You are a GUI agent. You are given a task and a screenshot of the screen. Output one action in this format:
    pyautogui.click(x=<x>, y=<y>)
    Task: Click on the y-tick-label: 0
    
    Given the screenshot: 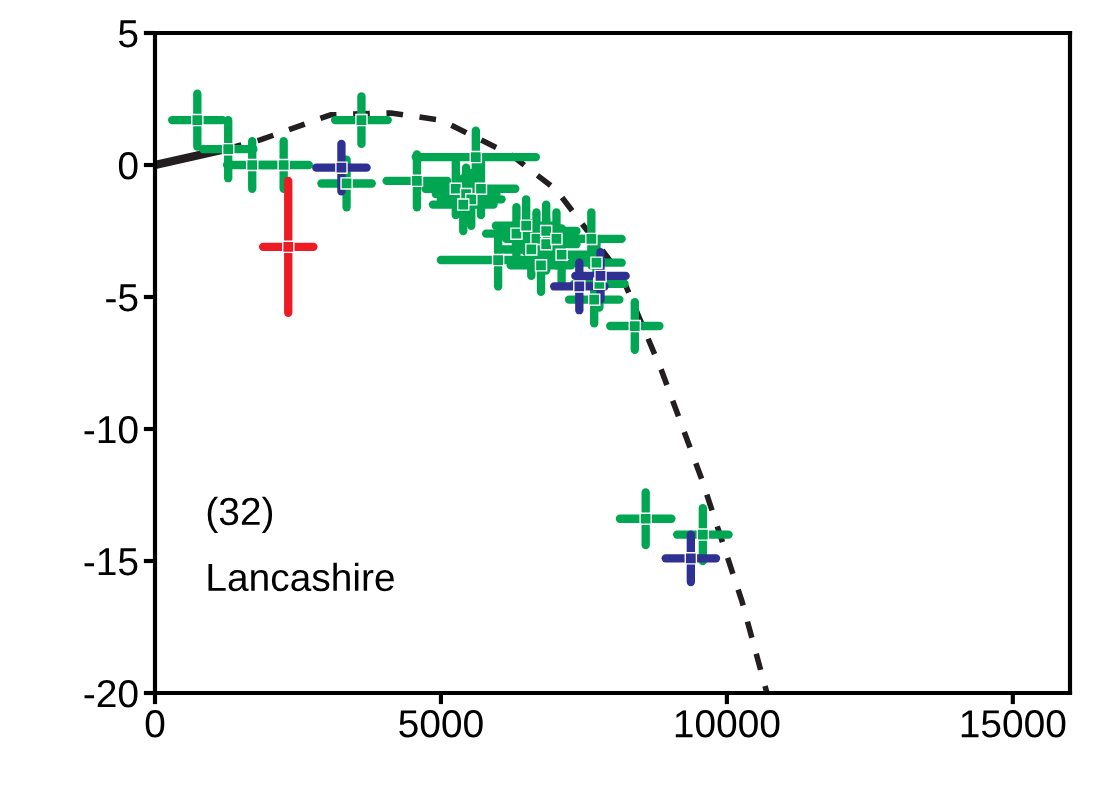 What is the action you would take?
    pyautogui.click(x=128, y=165)
    